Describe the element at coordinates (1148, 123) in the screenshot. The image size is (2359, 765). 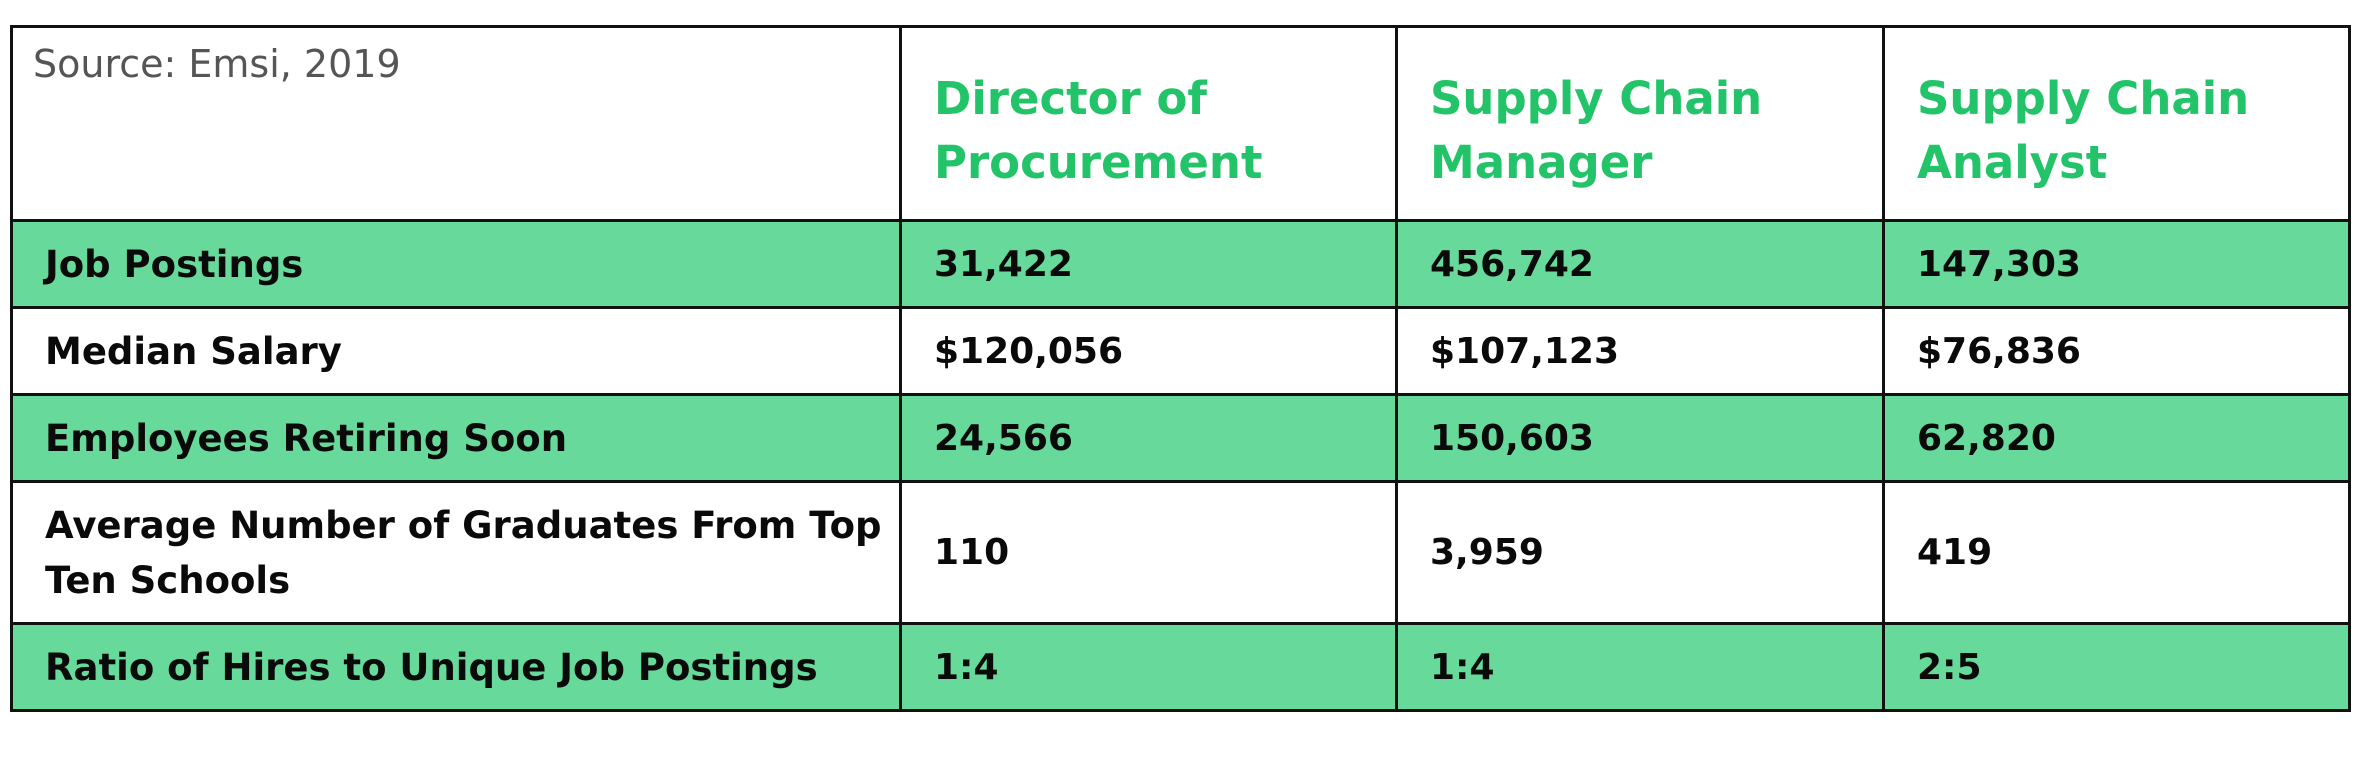
I see `column-header-director-of-procurement: Director of Procurement` at that location.